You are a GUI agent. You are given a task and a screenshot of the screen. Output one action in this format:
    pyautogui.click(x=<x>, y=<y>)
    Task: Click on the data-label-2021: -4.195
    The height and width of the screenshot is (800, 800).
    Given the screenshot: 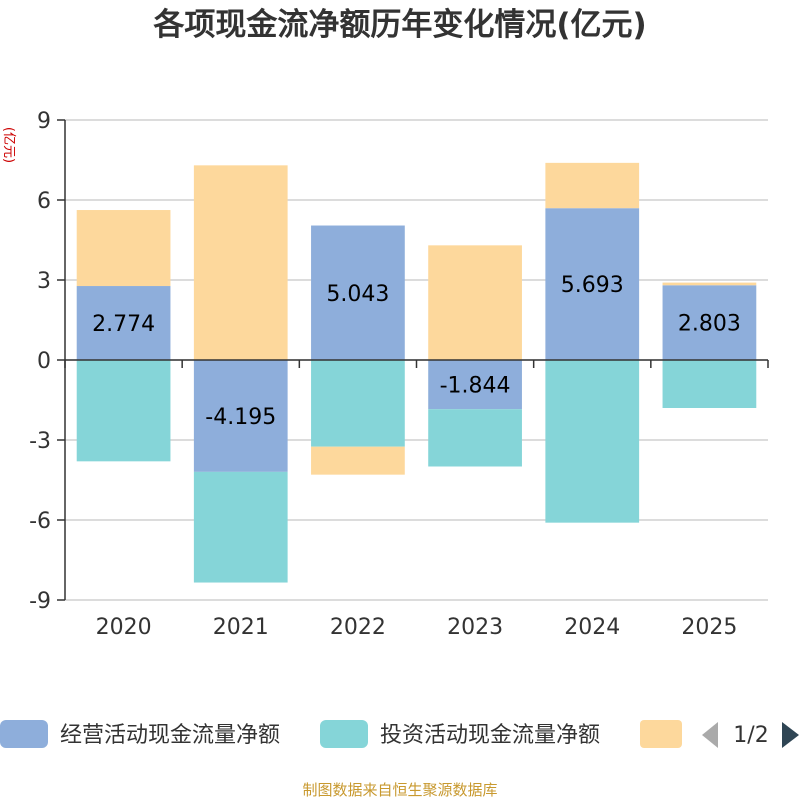 What is the action you would take?
    pyautogui.click(x=240, y=417)
    